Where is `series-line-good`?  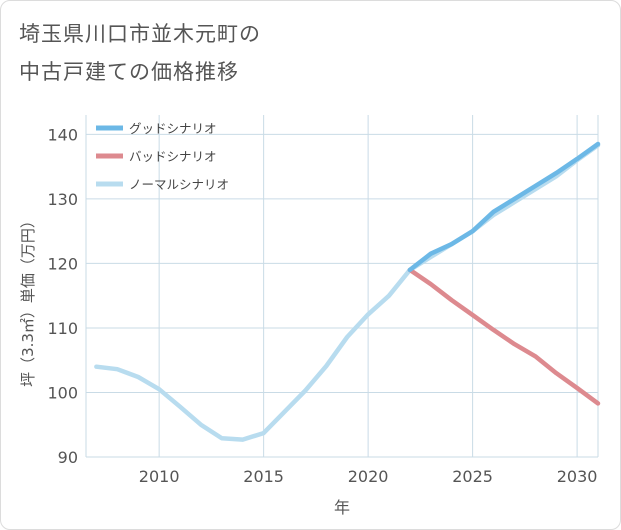
series-line-good is located at coordinates (504, 207).